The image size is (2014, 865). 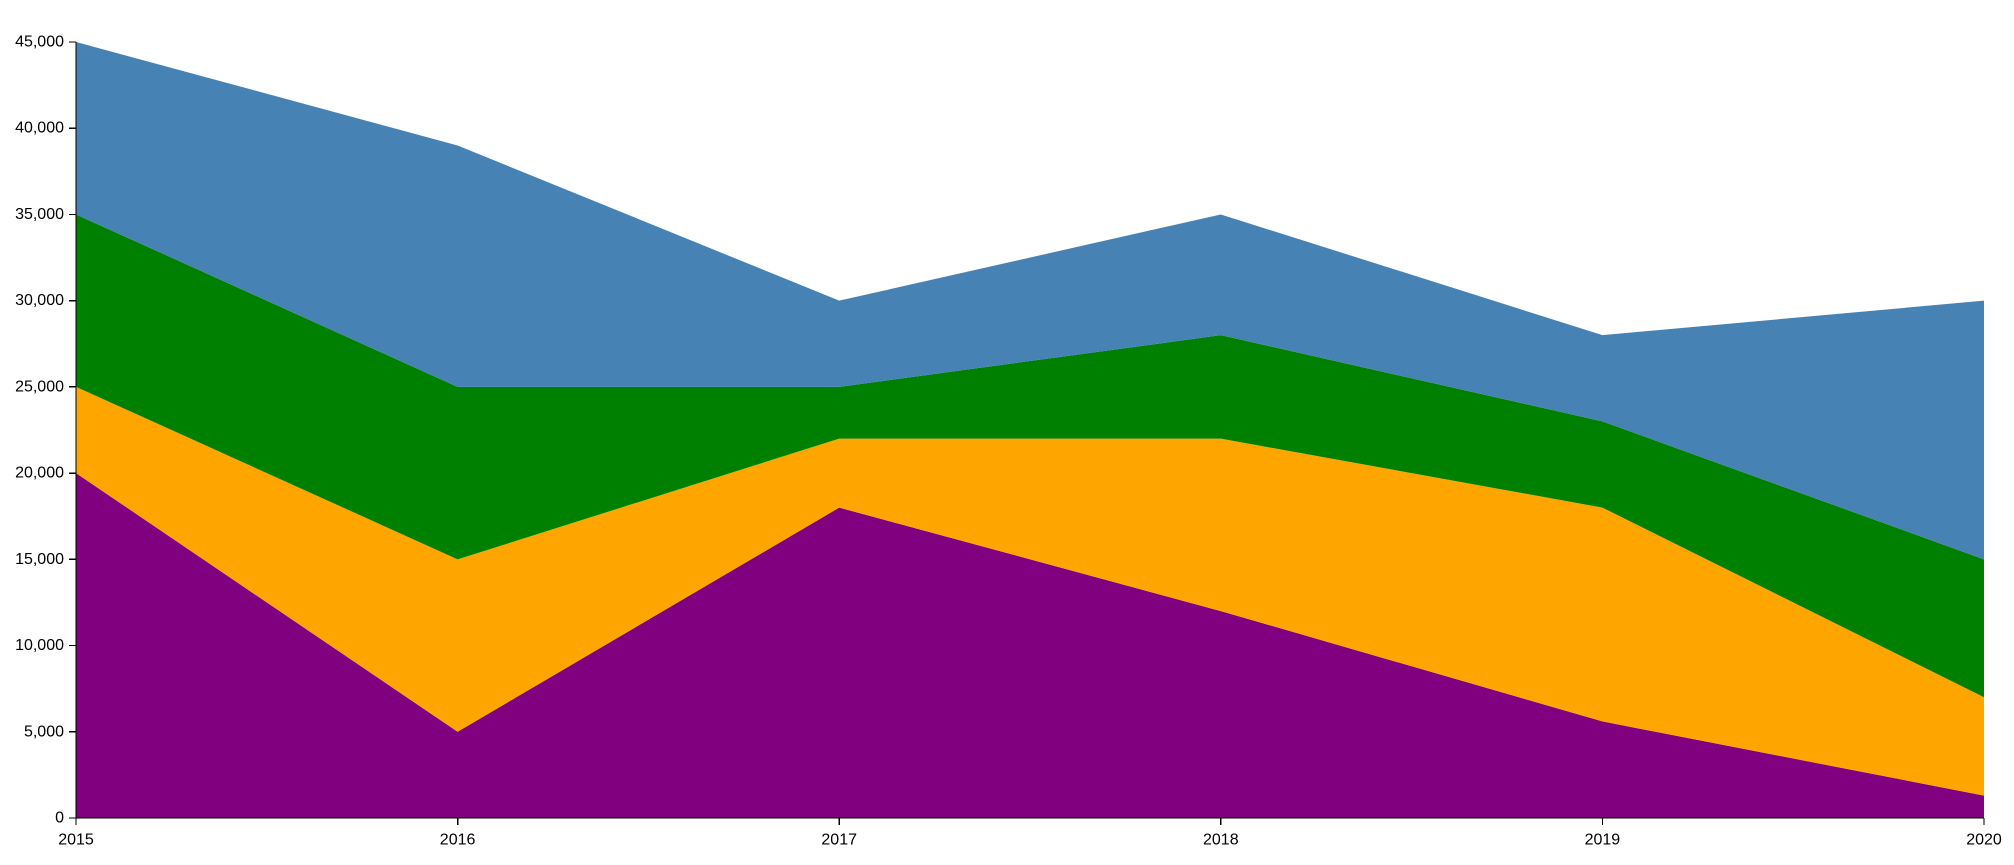 I want to click on y-tick-label: 25,000, so click(x=39, y=386).